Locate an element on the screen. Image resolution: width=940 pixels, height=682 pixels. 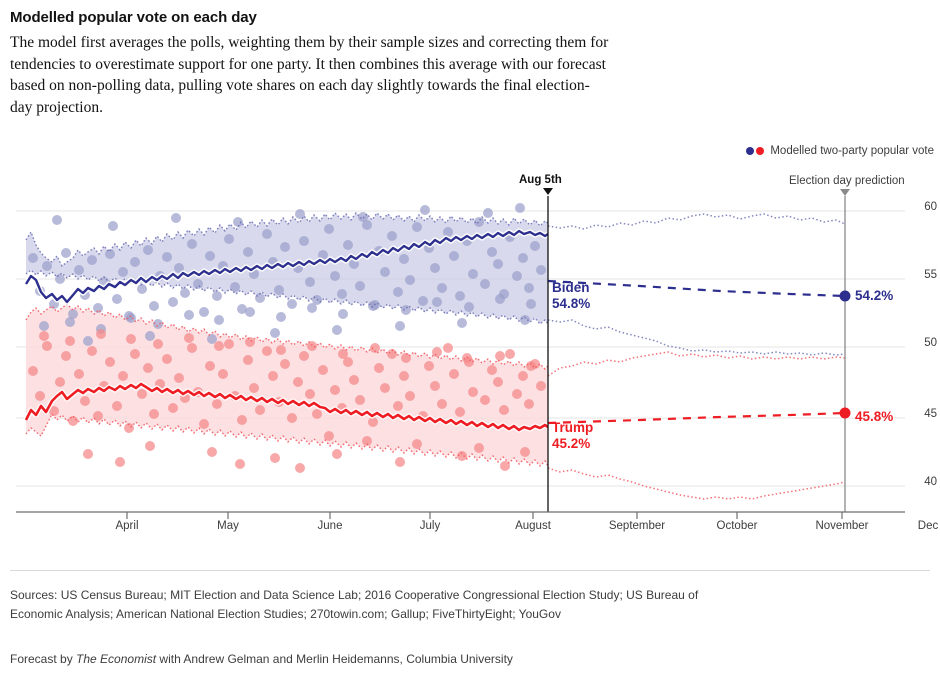
trump-callout: Trump 45.2% is located at coordinates (572, 436).